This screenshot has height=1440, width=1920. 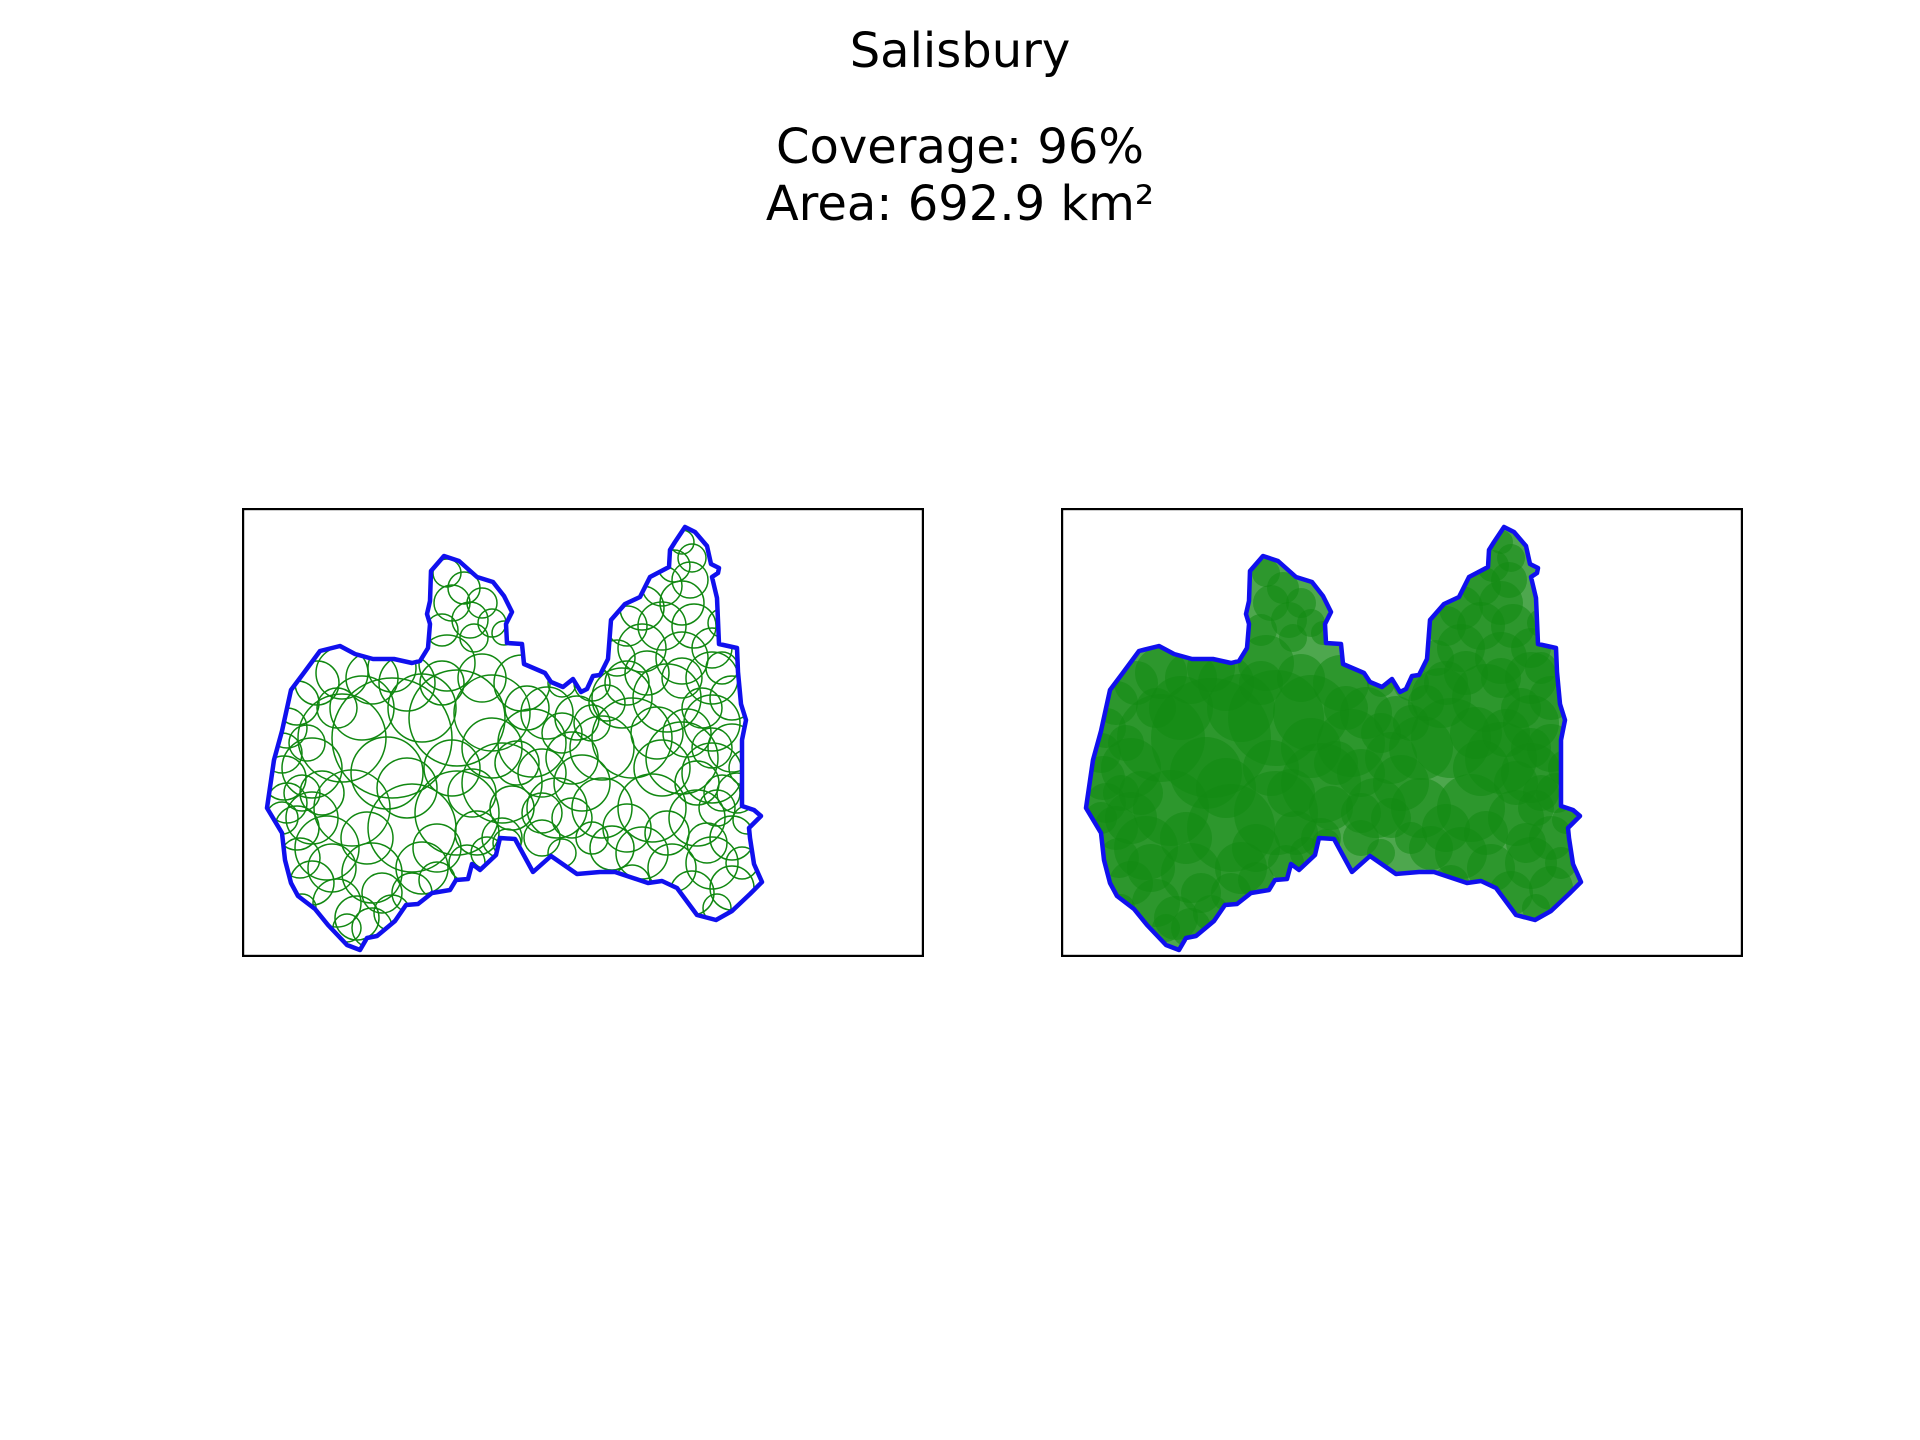 I want to click on circle-outline-map-panel, so click(x=583, y=732).